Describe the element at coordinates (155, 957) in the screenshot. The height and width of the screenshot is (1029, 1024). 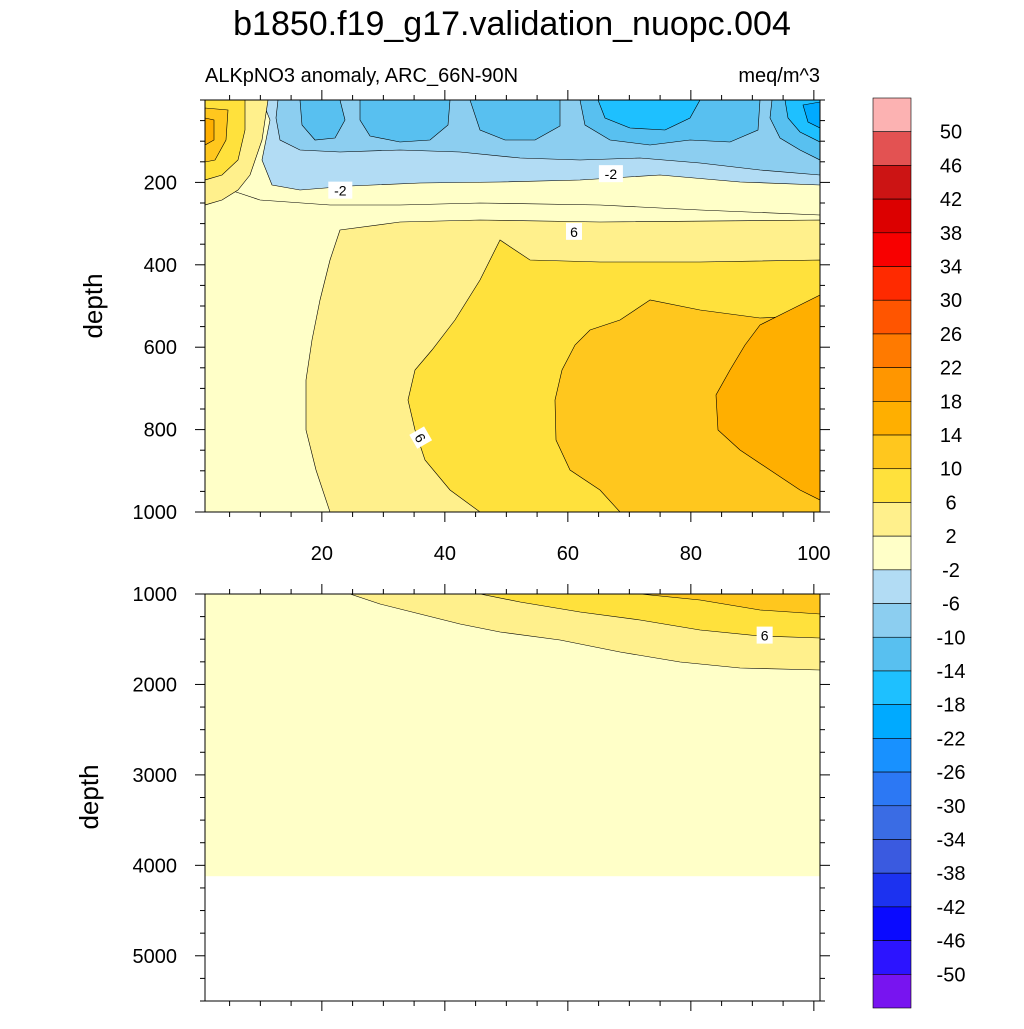
I see `y-tick-label: 5000` at that location.